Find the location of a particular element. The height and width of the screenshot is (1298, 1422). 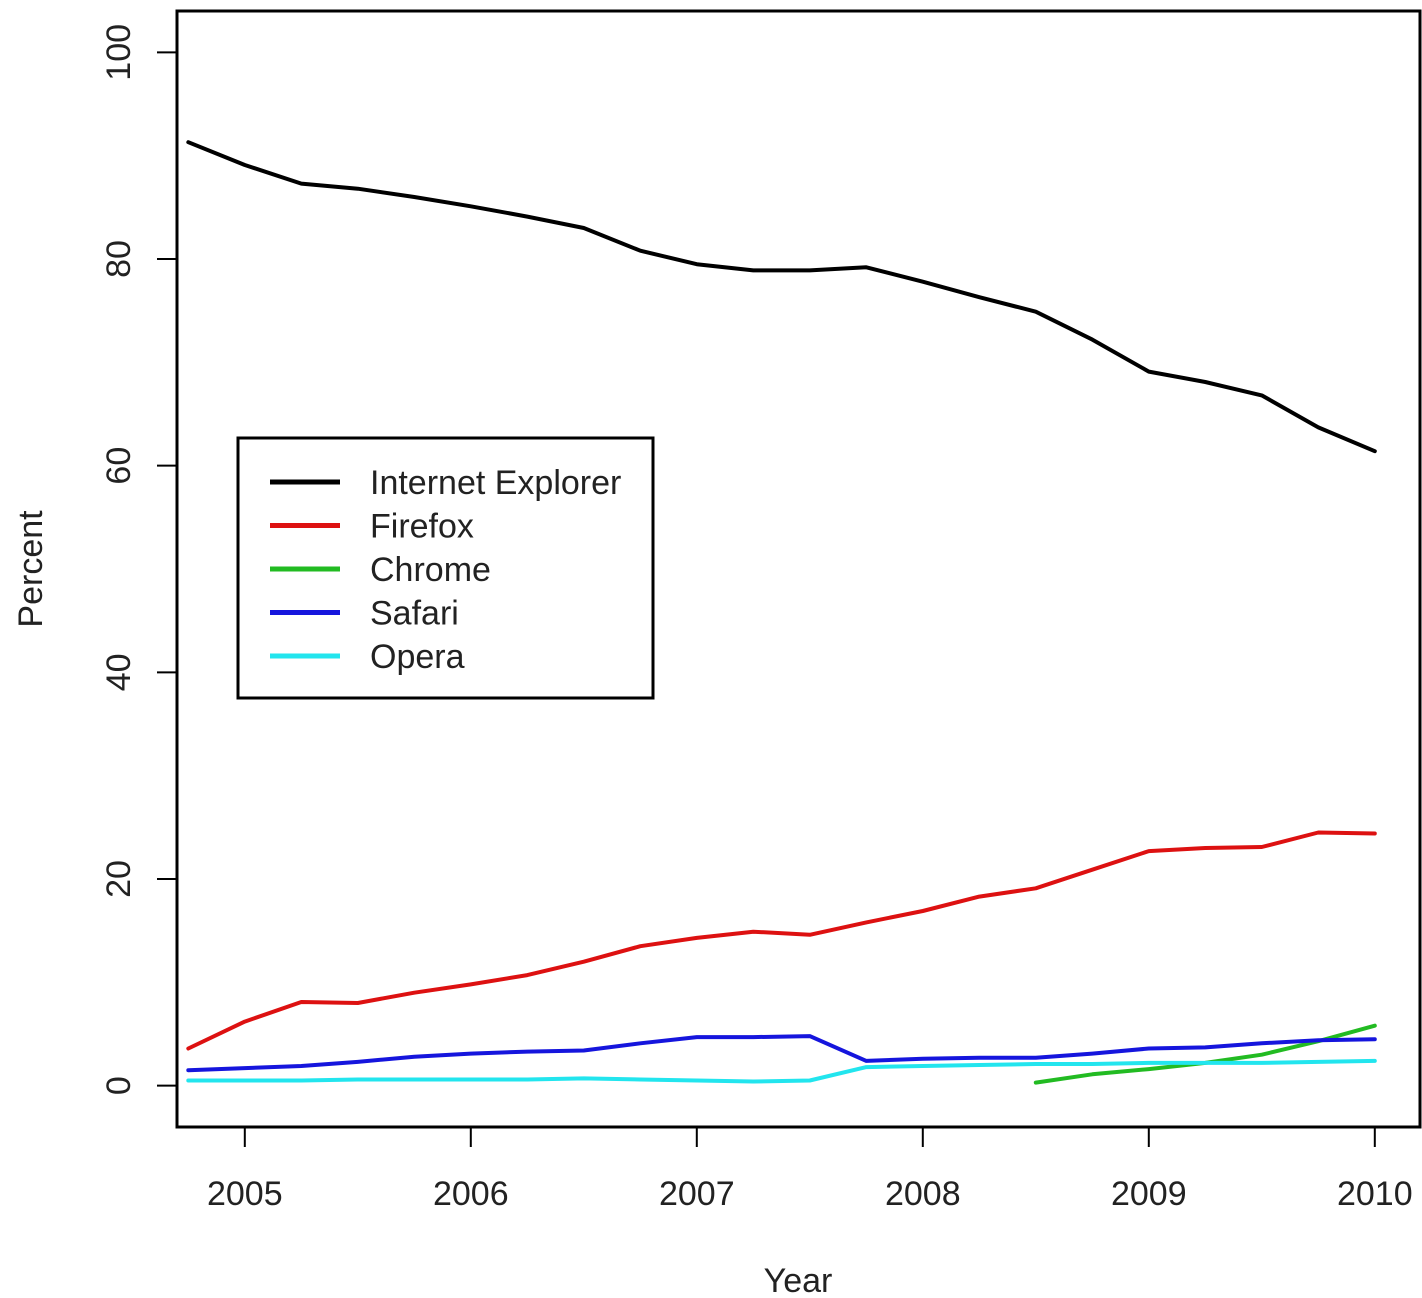

series-line-opera is located at coordinates (781, 1071).